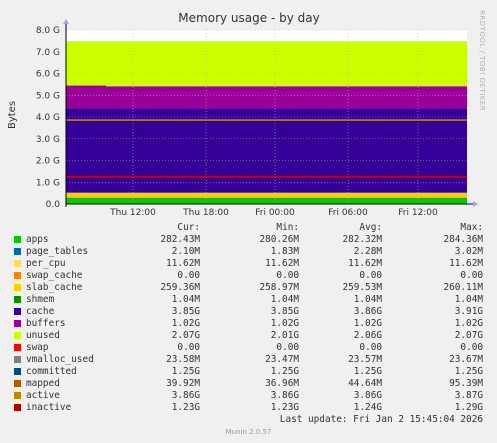 The width and height of the screenshot is (497, 443). What do you see at coordinates (185, 299) in the screenshot?
I see `legend-cur-value: 1.04M` at bounding box center [185, 299].